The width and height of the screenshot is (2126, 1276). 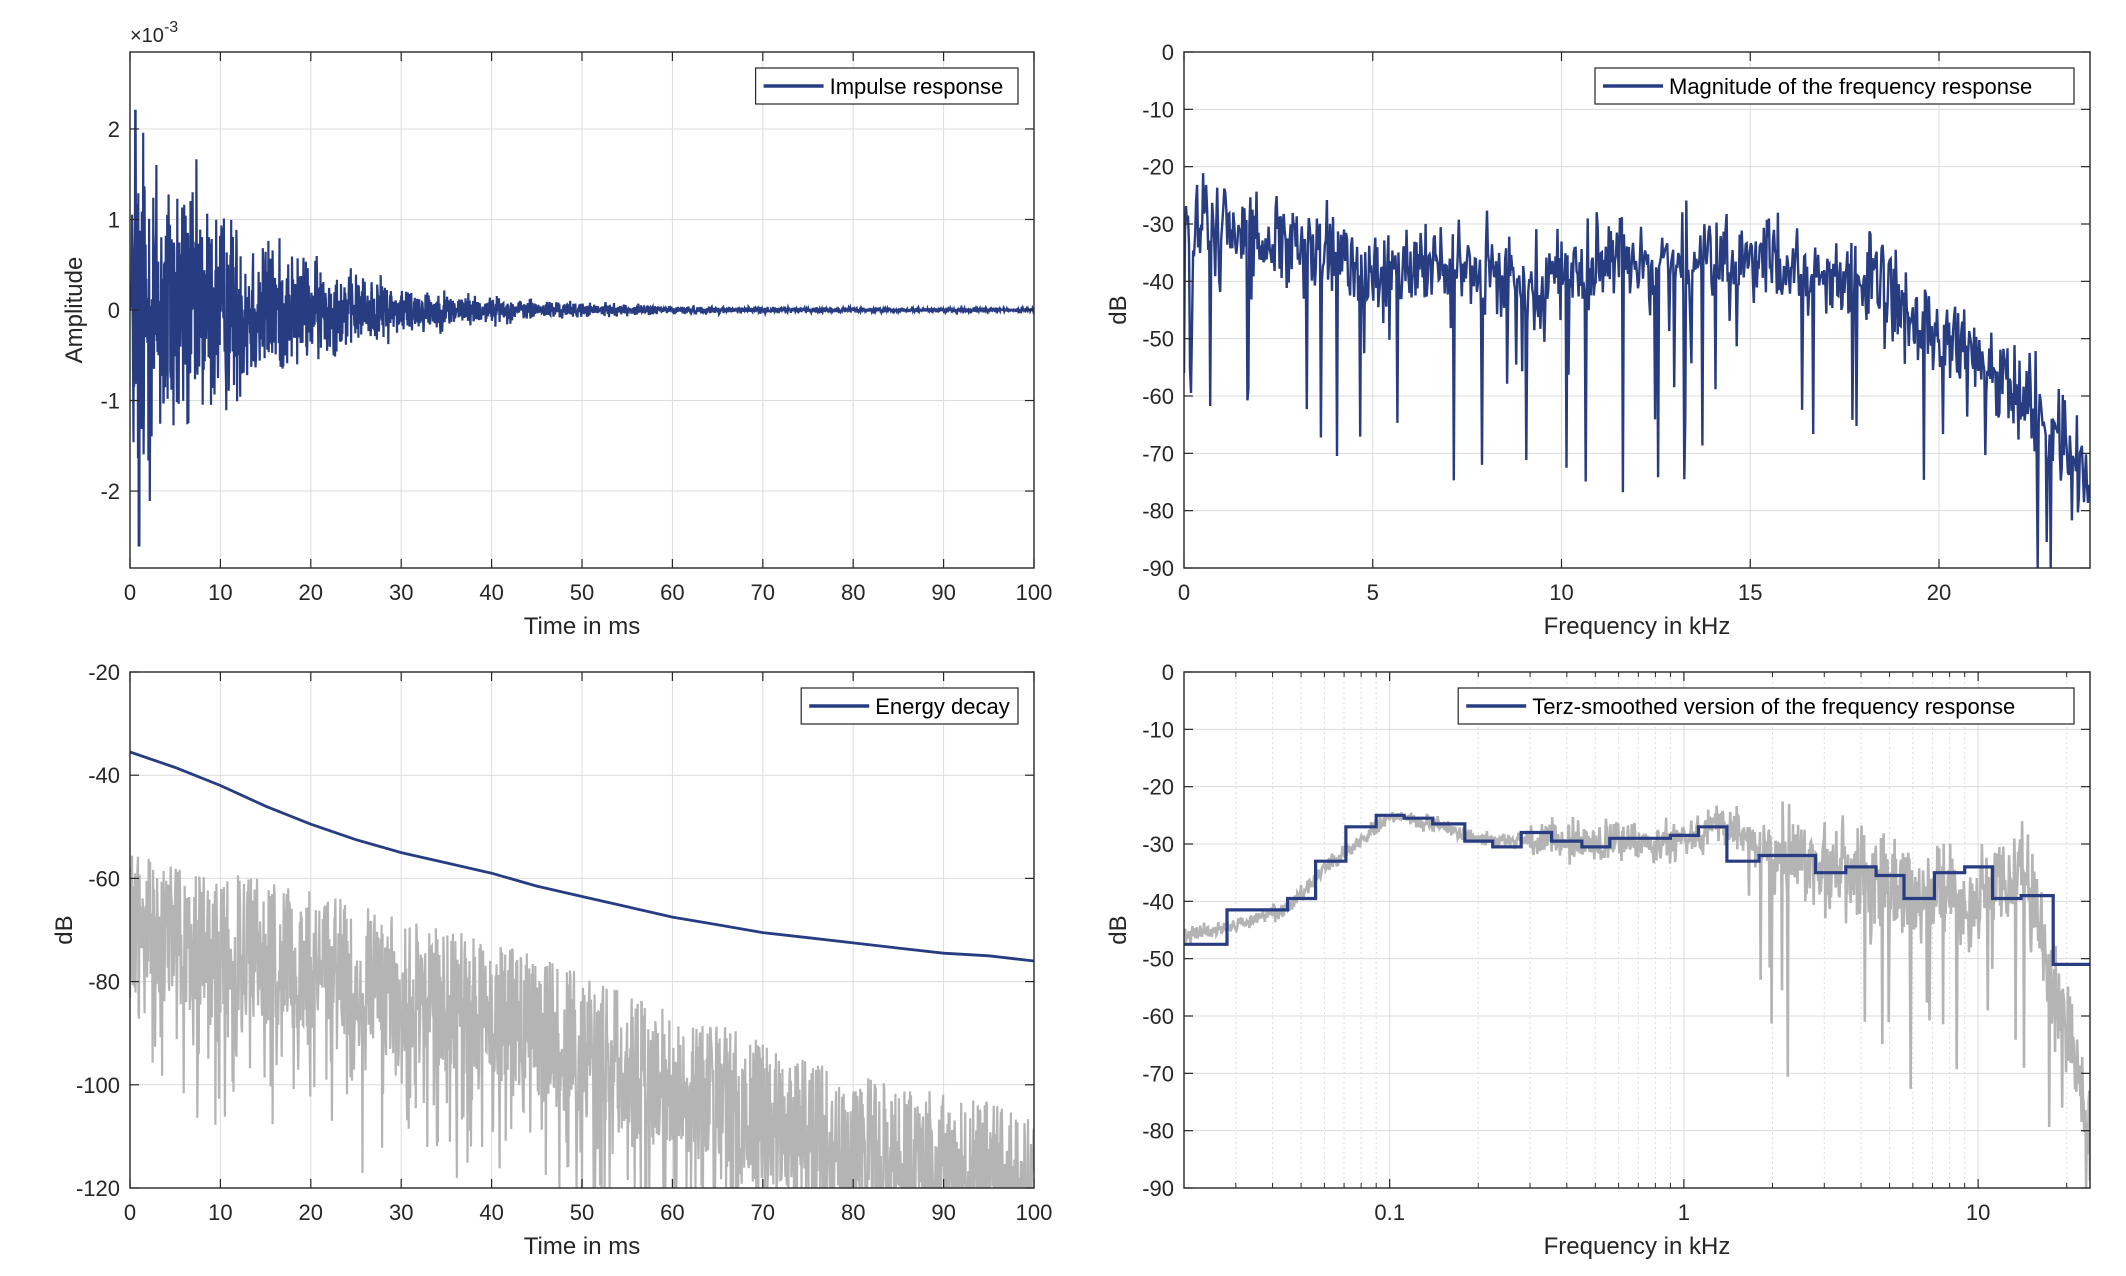 What do you see at coordinates (917, 86) in the screenshot?
I see `legend-label: Impulse response` at bounding box center [917, 86].